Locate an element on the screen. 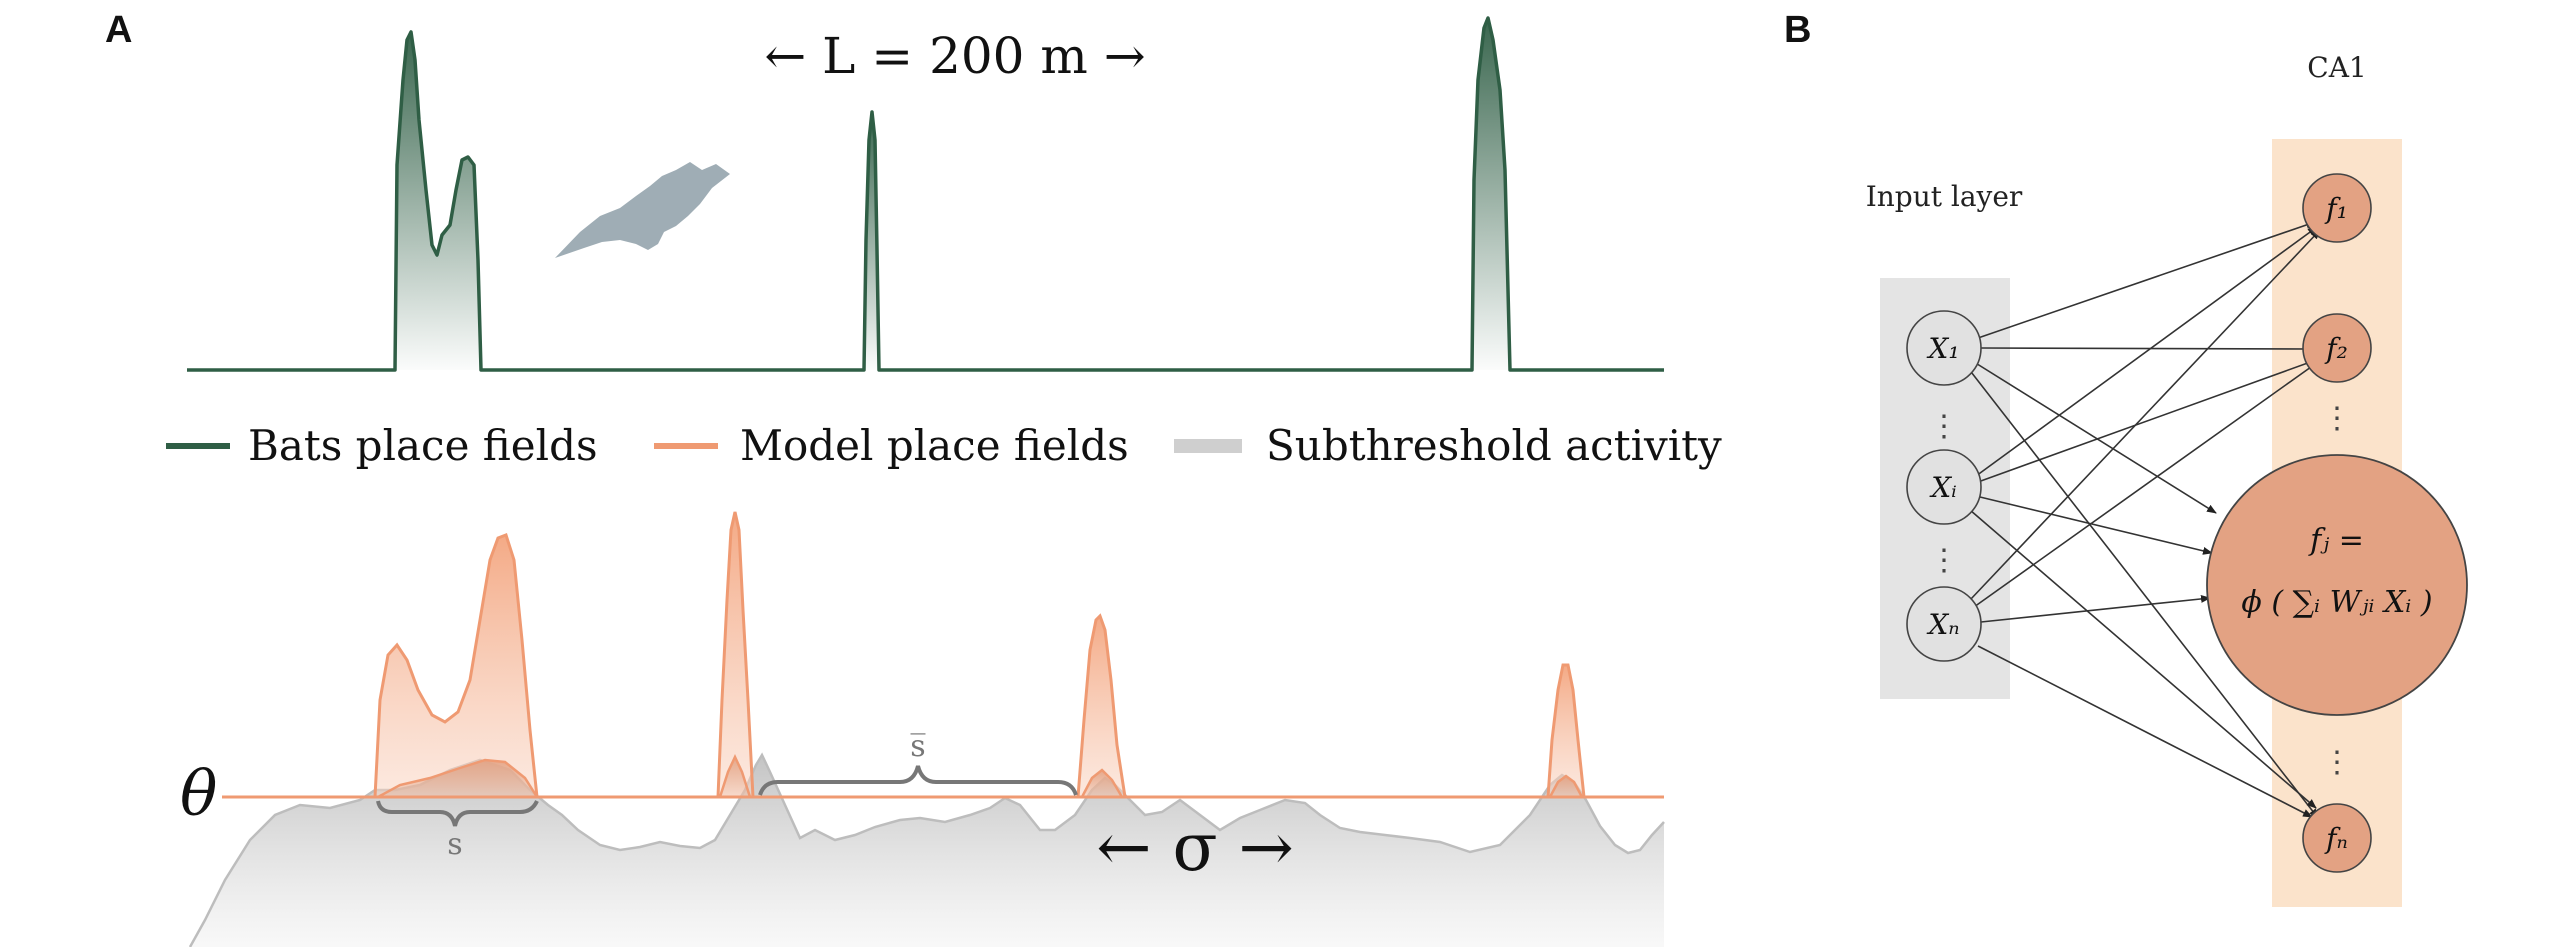 The image size is (2560, 947). output-node-j-line1: fⱼ = is located at coordinates (2336, 540).